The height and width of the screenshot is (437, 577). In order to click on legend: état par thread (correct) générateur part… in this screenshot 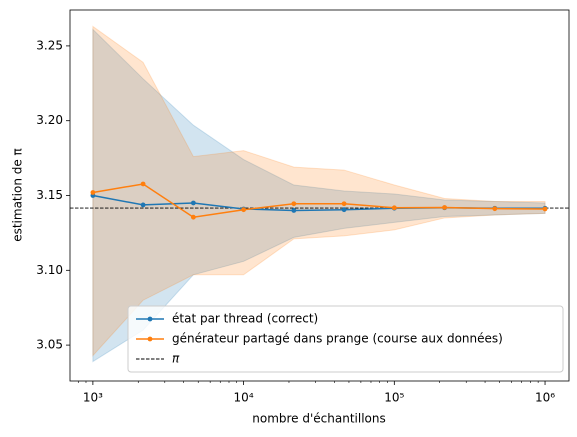, I will do `click(345, 339)`.